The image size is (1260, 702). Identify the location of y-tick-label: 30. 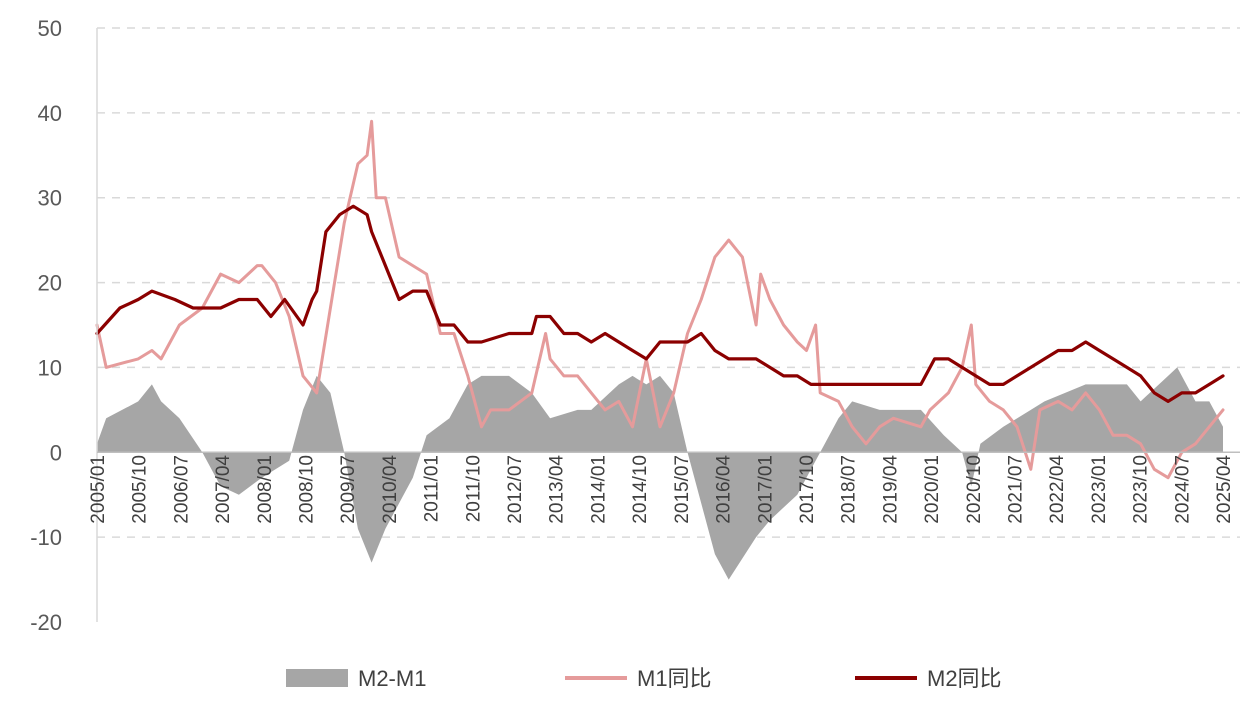
(50, 198).